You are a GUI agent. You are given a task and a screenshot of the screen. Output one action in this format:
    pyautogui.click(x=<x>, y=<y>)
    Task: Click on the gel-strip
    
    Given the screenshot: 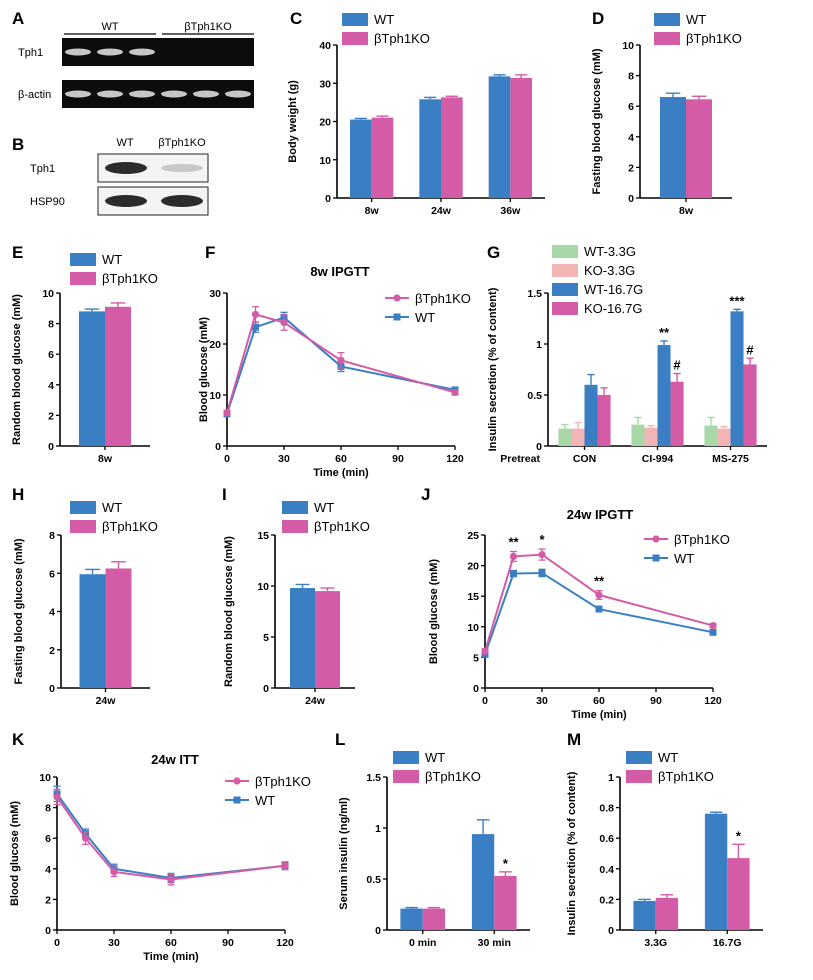 What is the action you would take?
    pyautogui.click(x=158, y=94)
    